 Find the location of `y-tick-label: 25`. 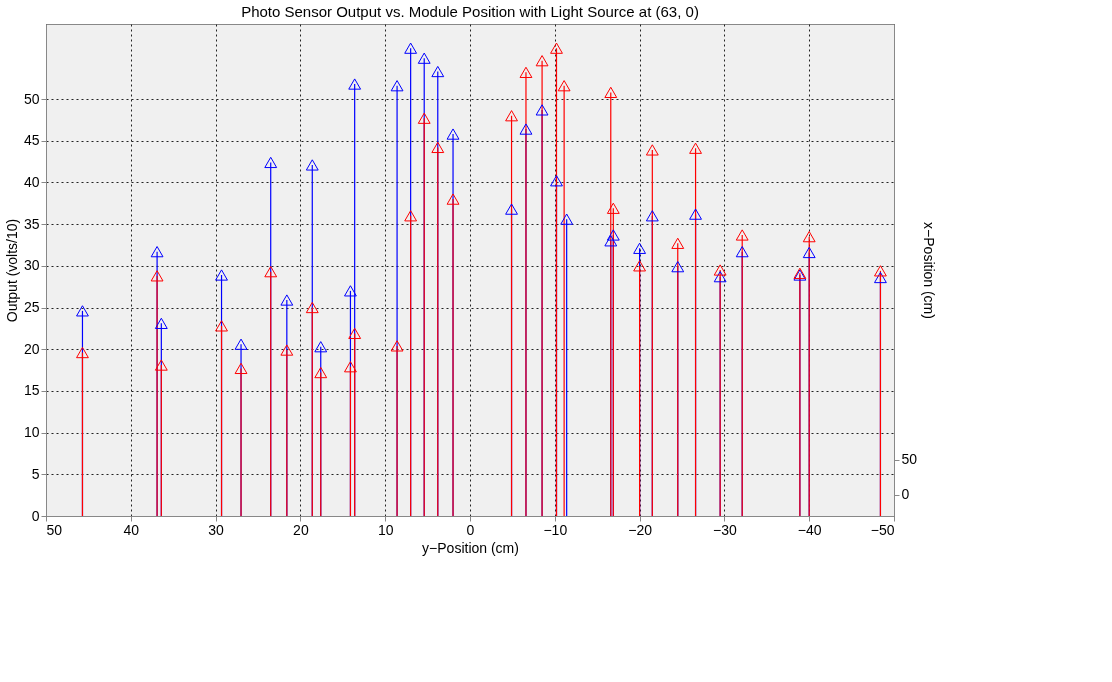

y-tick-label: 25 is located at coordinates (31, 307).